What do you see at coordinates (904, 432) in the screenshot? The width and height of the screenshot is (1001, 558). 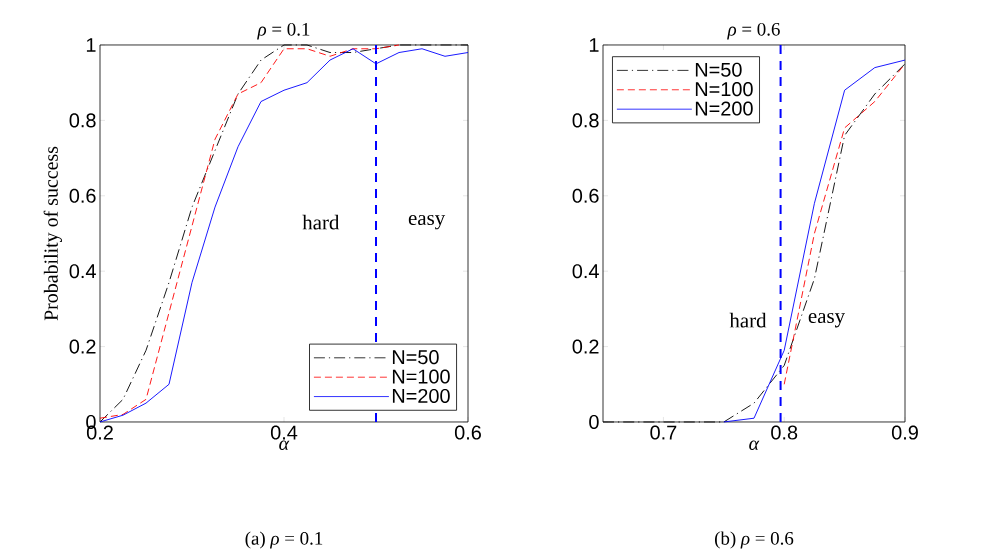 I see `x-tick-label: 0.9` at bounding box center [904, 432].